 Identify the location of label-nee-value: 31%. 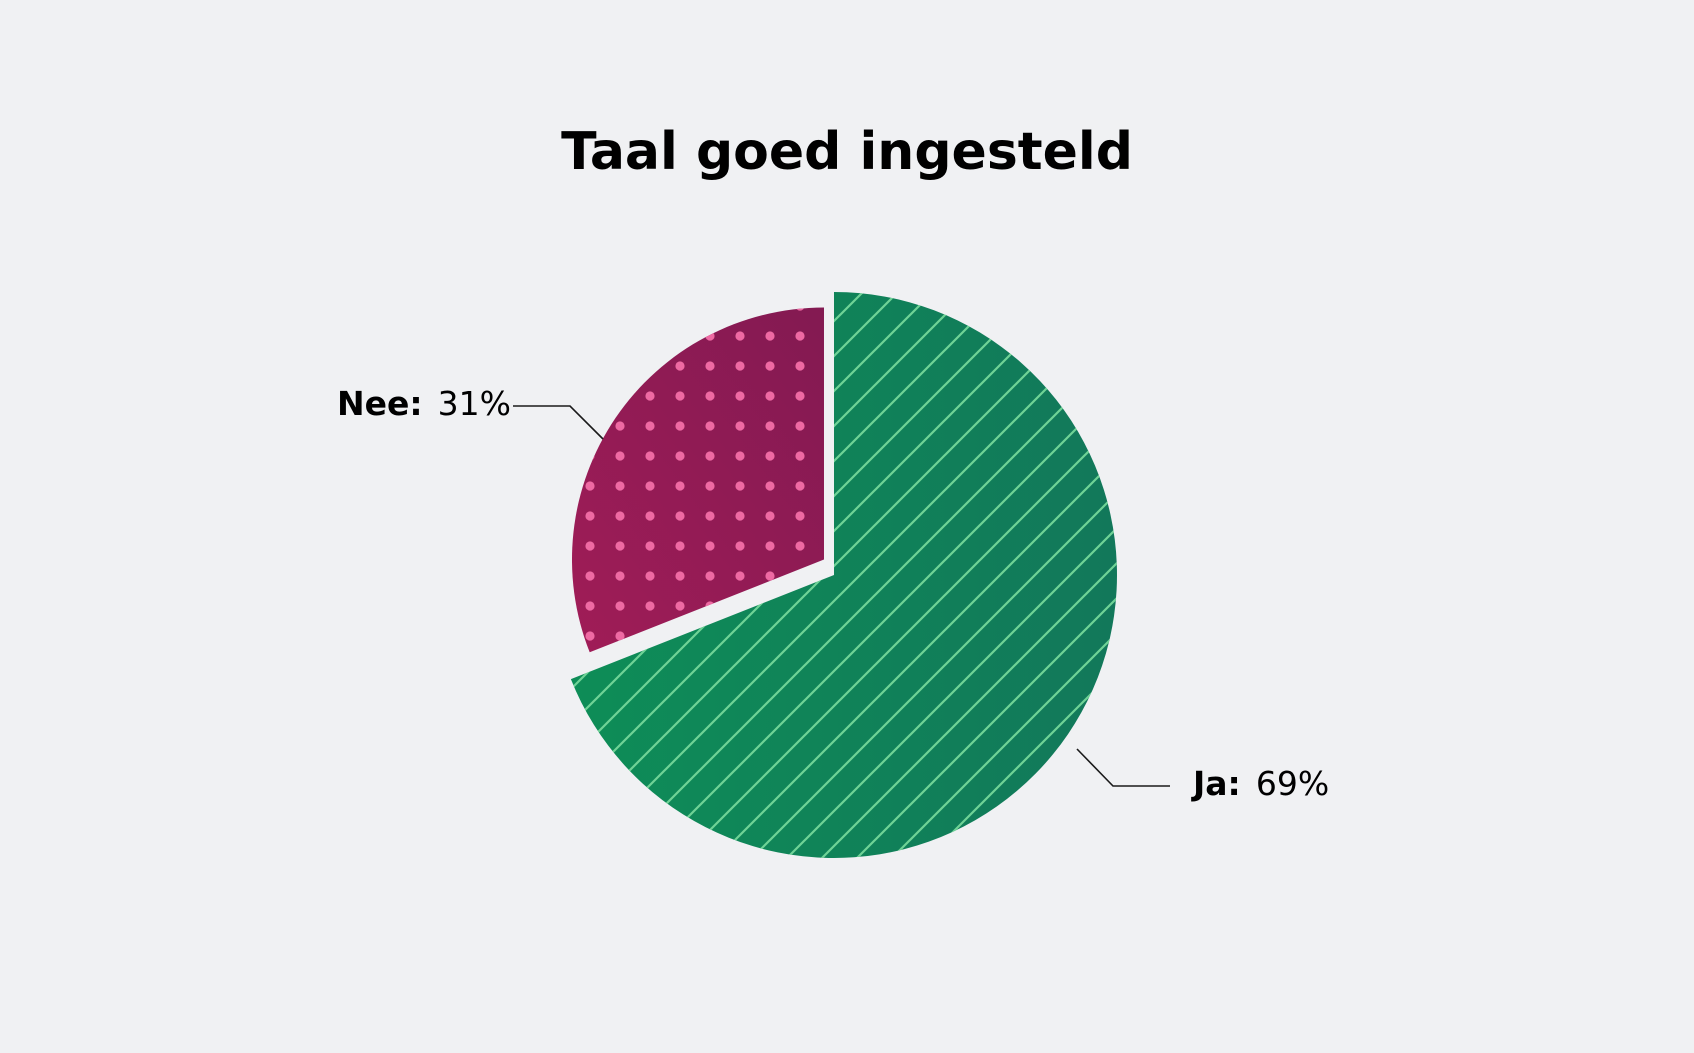
(474, 403).